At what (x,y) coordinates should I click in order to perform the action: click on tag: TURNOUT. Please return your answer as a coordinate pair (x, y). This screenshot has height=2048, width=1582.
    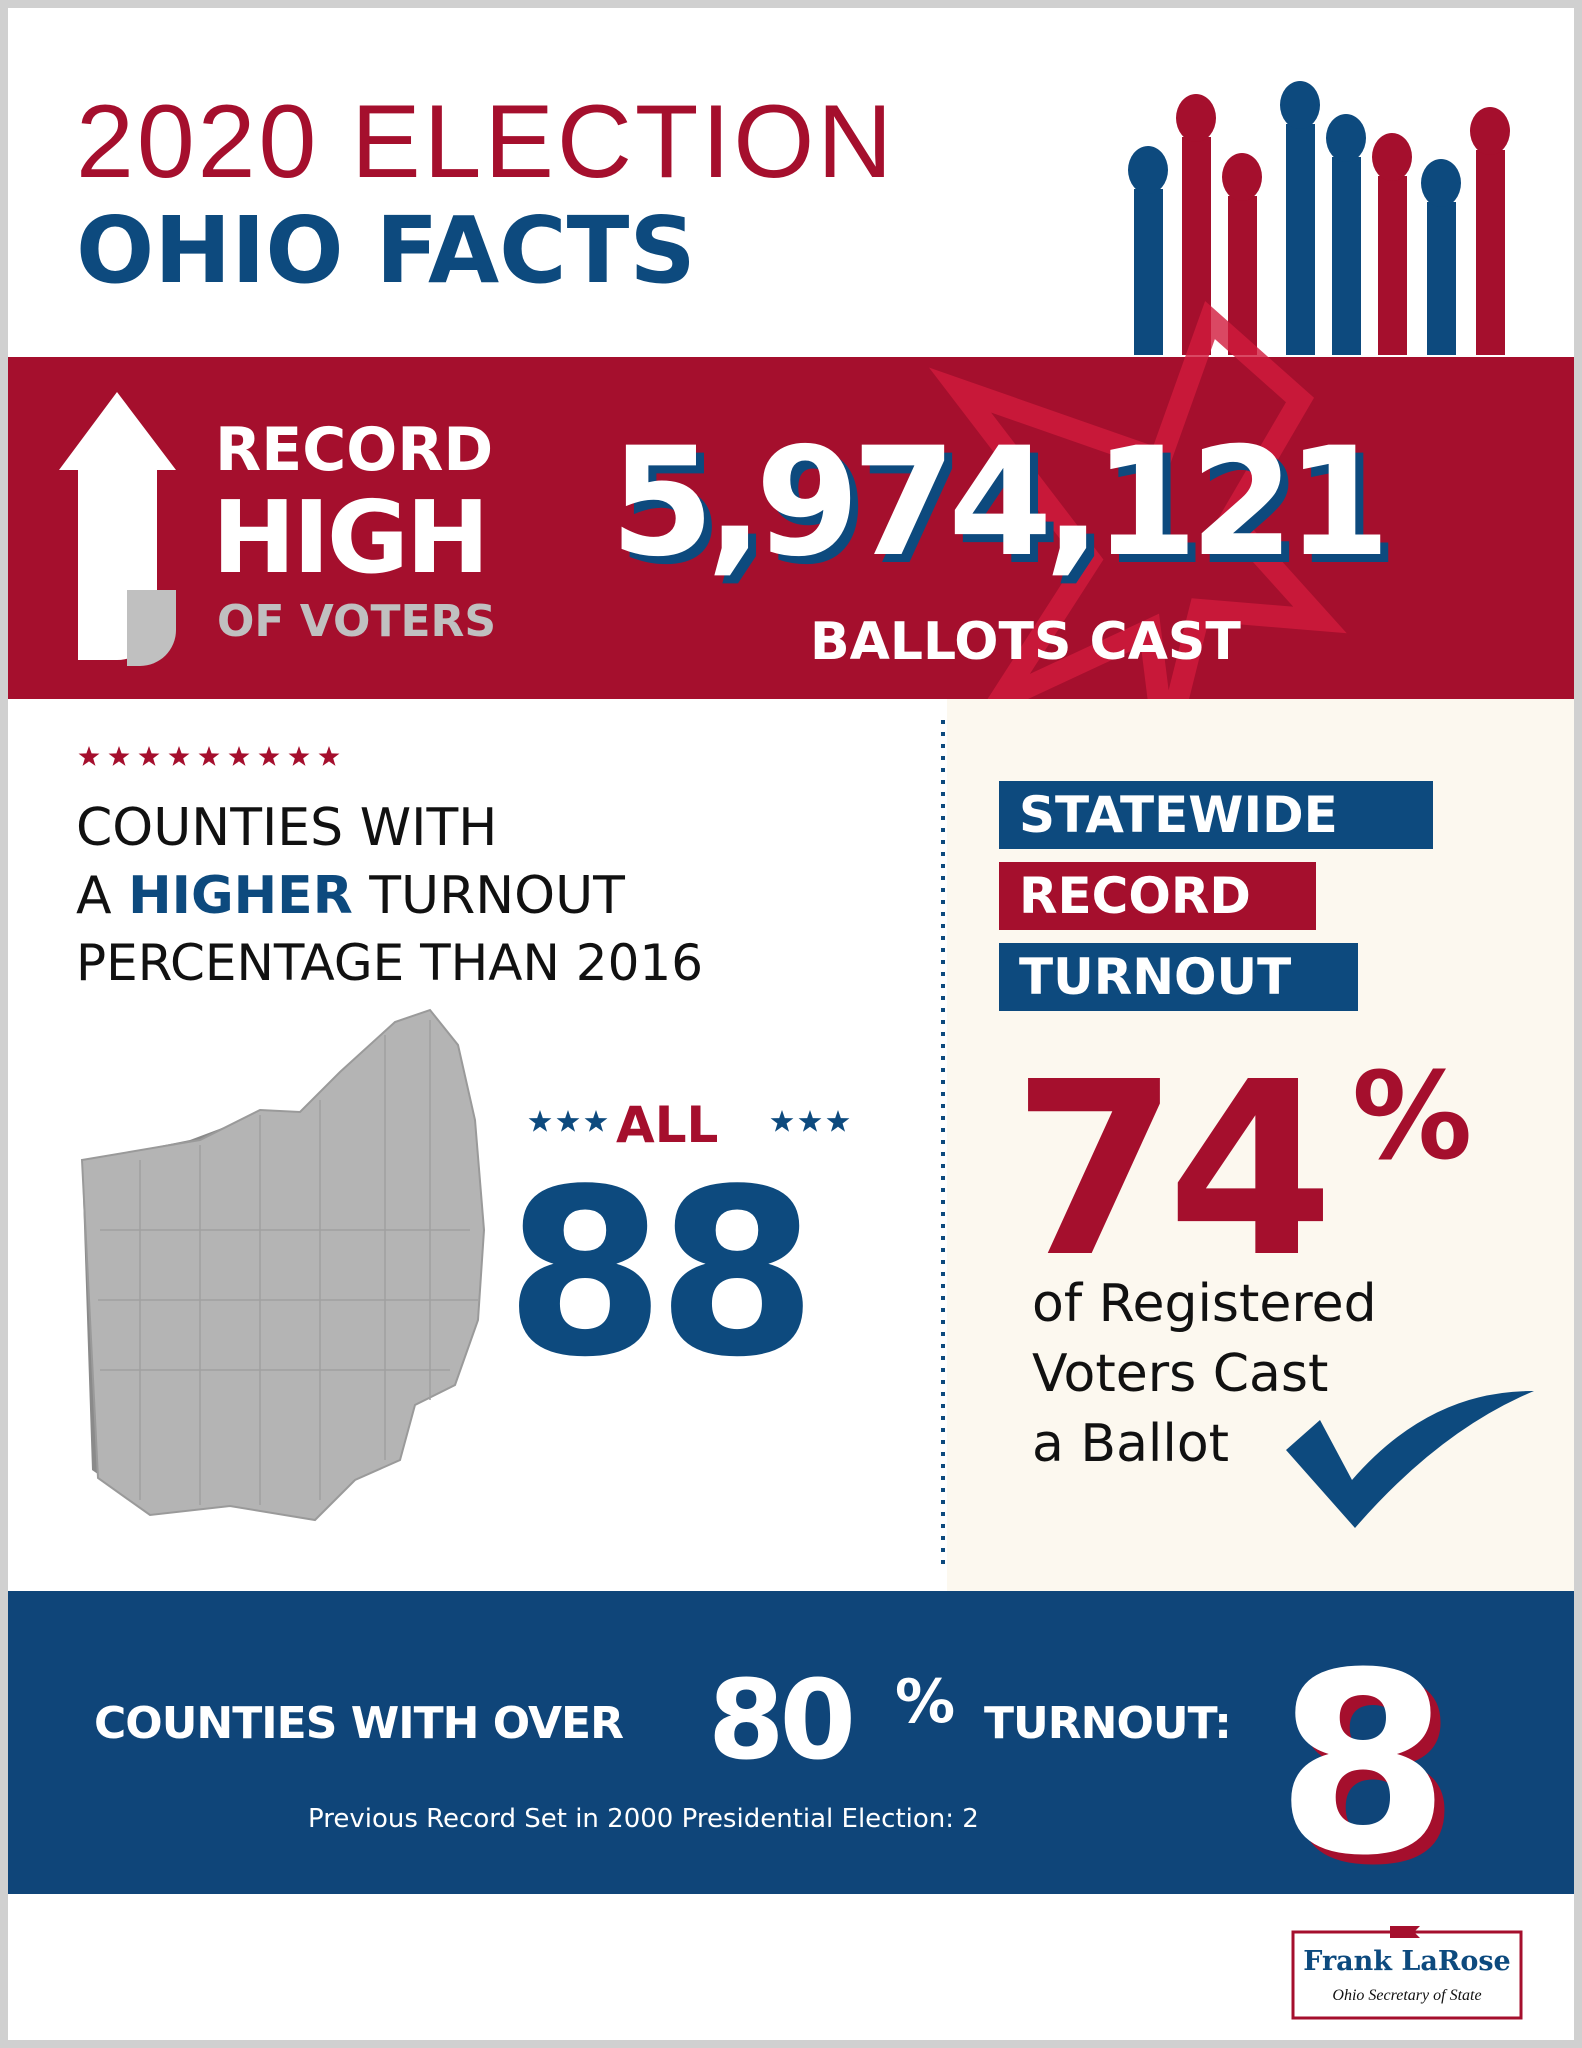
    Looking at the image, I should click on (1178, 977).